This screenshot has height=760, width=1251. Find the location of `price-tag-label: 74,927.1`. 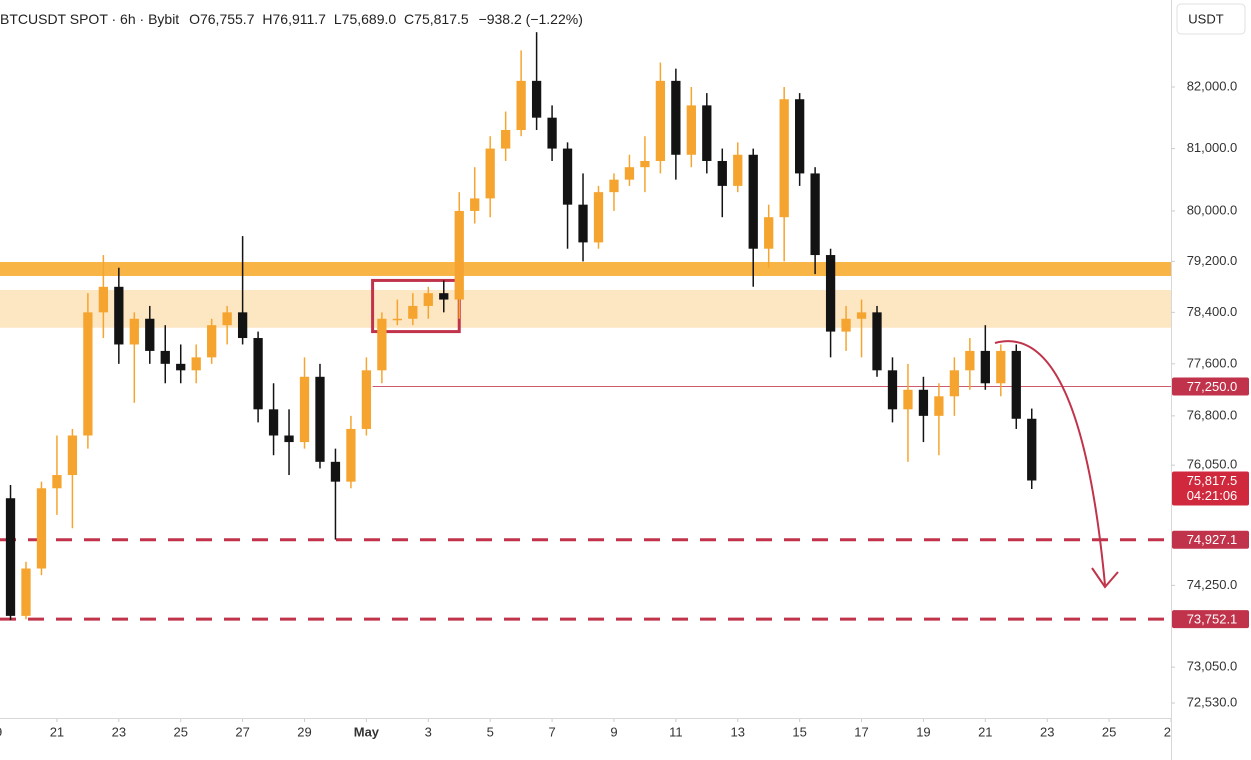

price-tag-label: 74,927.1 is located at coordinates (1212, 539).